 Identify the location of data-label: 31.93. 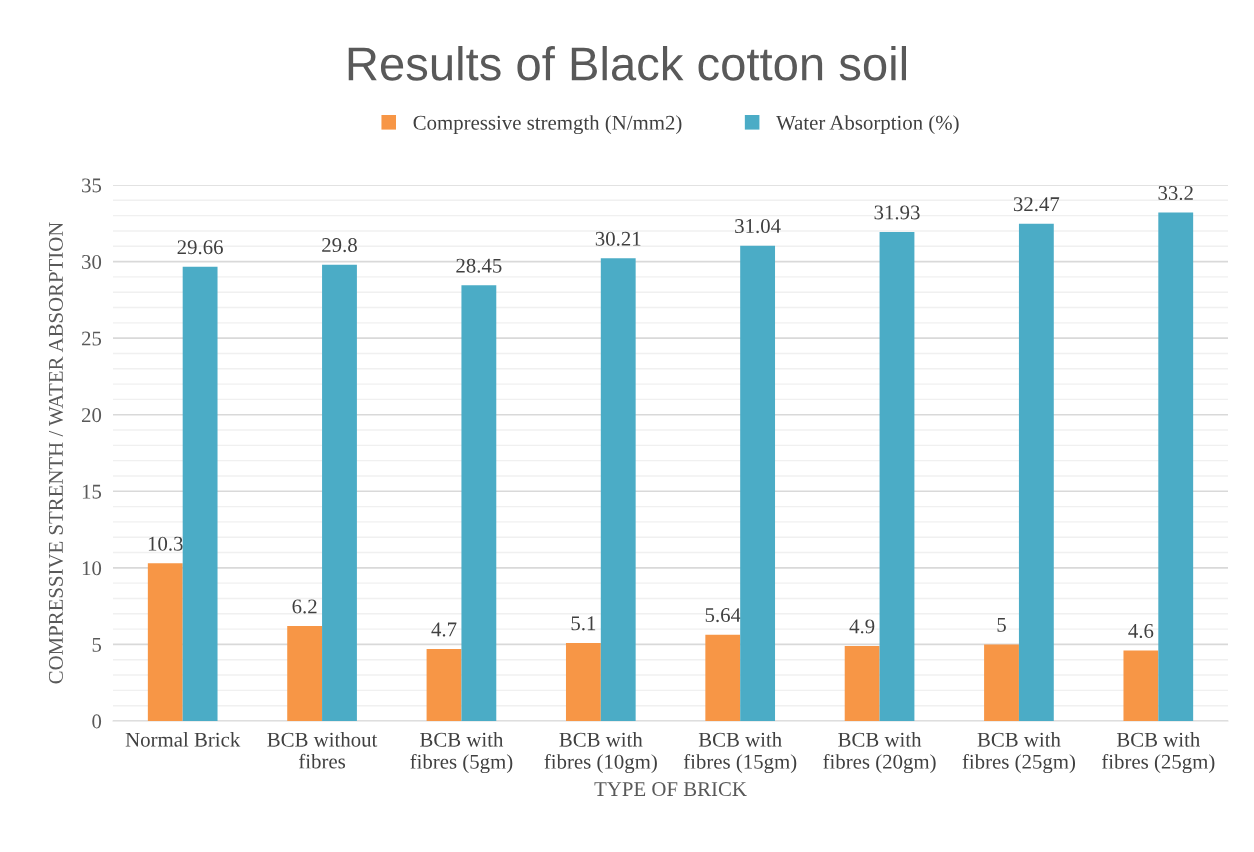
(897, 212).